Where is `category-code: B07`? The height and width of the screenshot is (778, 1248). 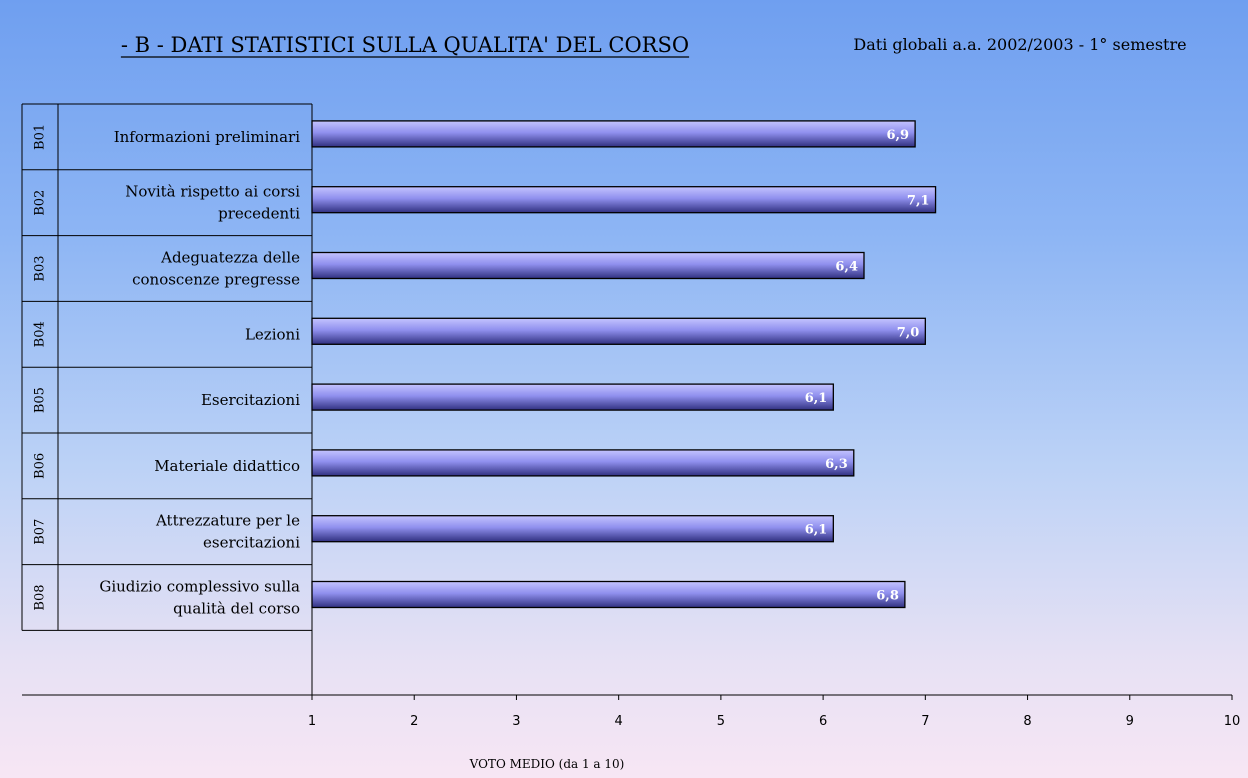 category-code: B07 is located at coordinates (40, 532).